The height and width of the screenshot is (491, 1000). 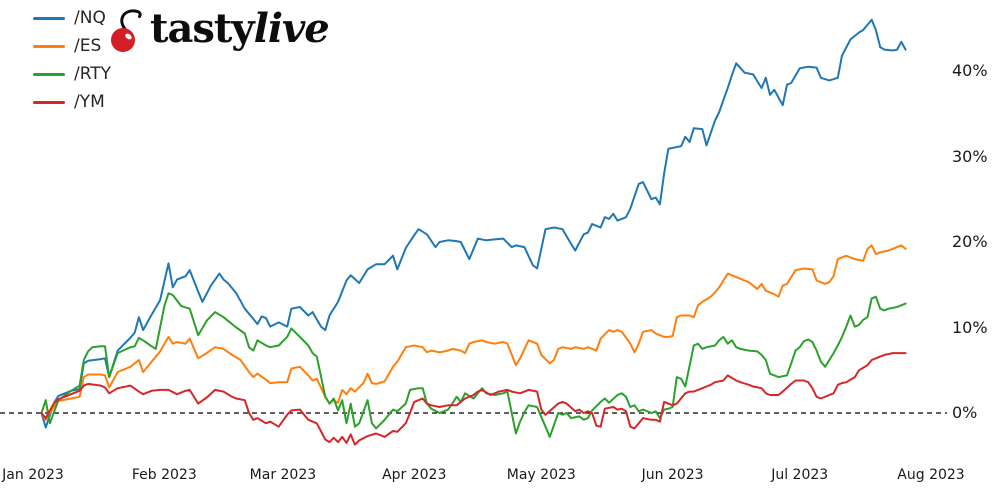 I want to click on y-tick-label-40: 40%, so click(x=970, y=70).